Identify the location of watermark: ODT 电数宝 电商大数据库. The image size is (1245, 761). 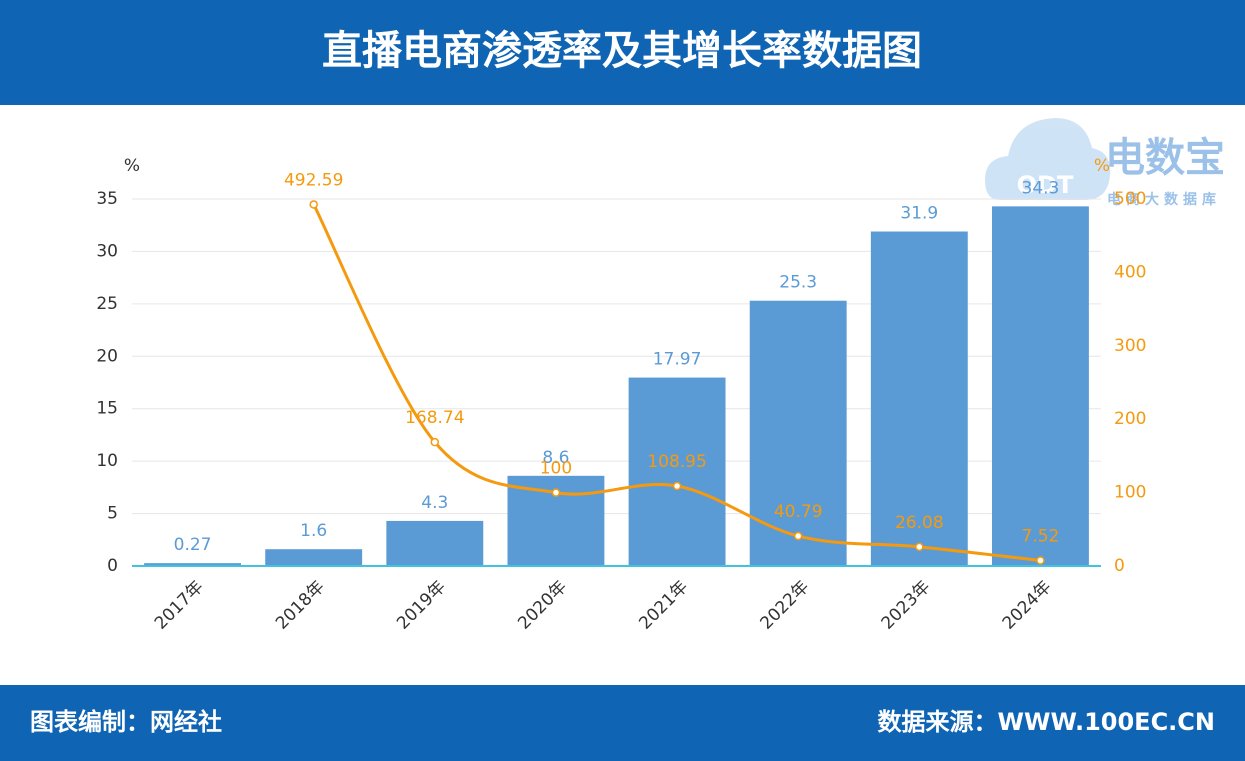
(1105, 163).